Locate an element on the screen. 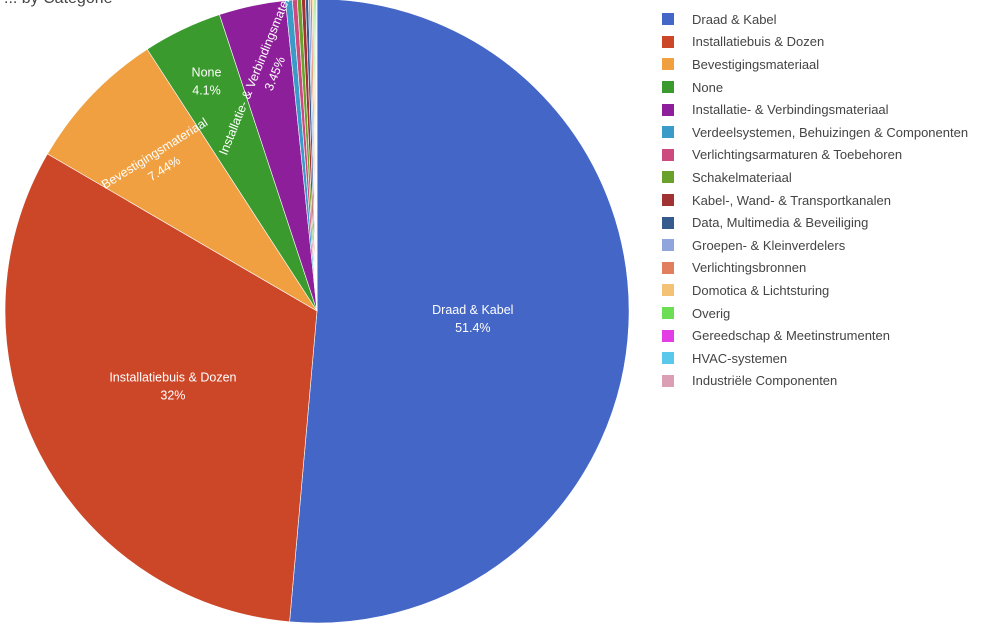  pie-slice-overig is located at coordinates (315, 156).